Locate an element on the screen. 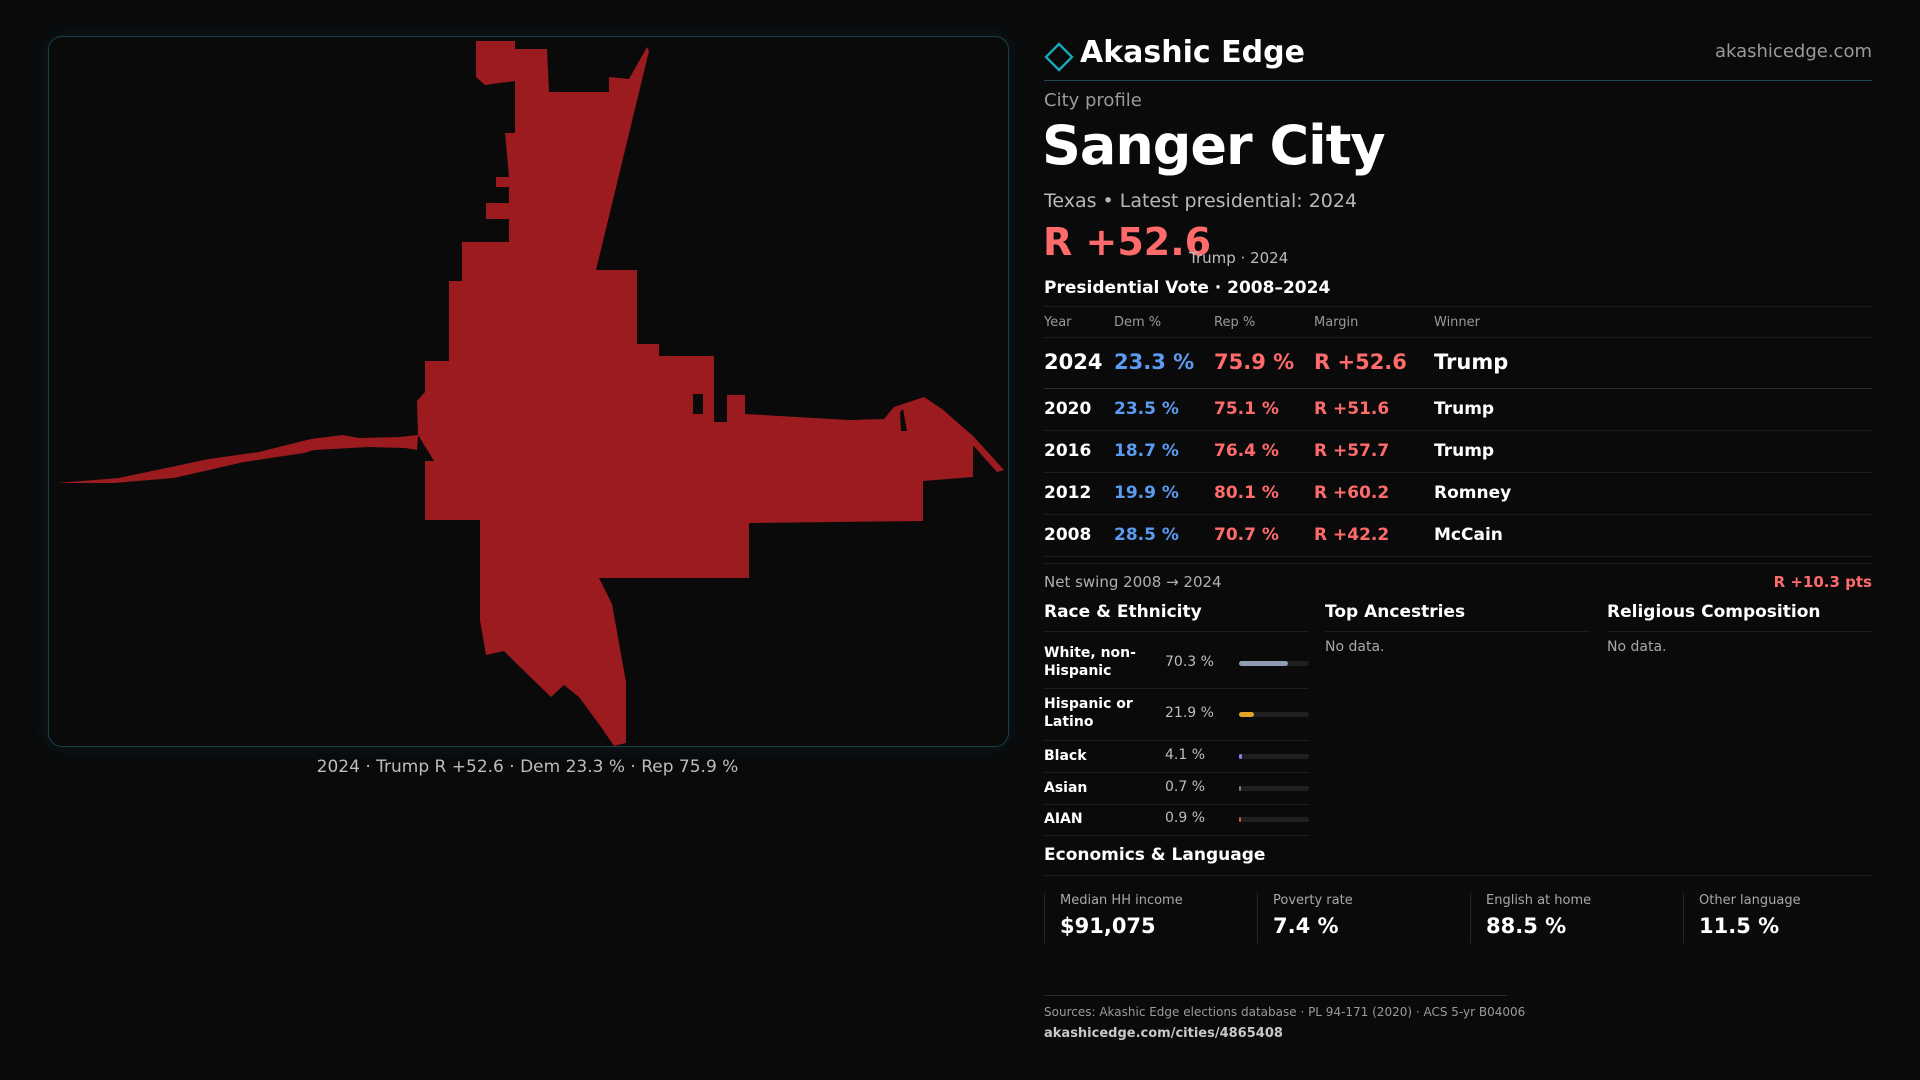  table-row: 2024 23.3 % 75.9 % R +52.6 Trump is located at coordinates (1458, 363).